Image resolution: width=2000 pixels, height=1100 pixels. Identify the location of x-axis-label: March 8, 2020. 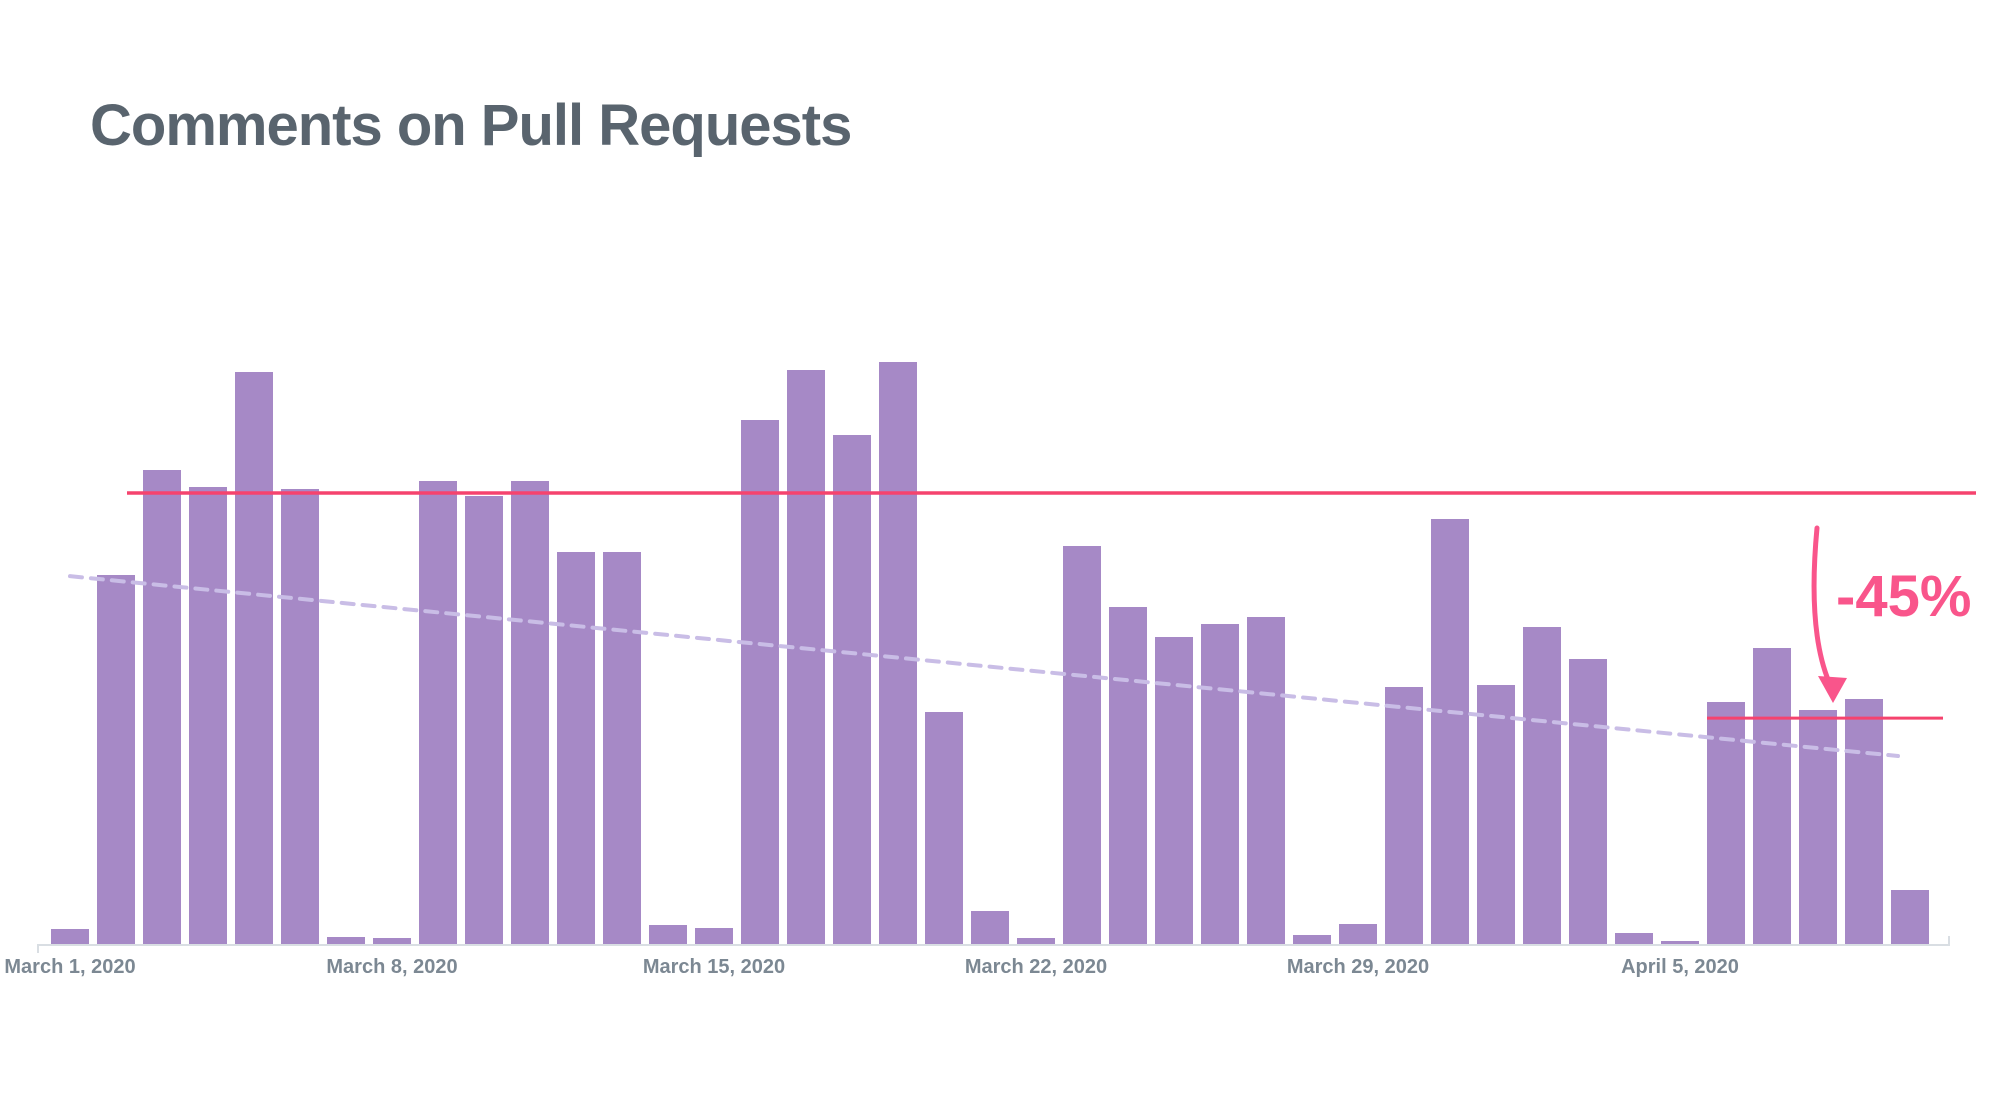
(392, 967).